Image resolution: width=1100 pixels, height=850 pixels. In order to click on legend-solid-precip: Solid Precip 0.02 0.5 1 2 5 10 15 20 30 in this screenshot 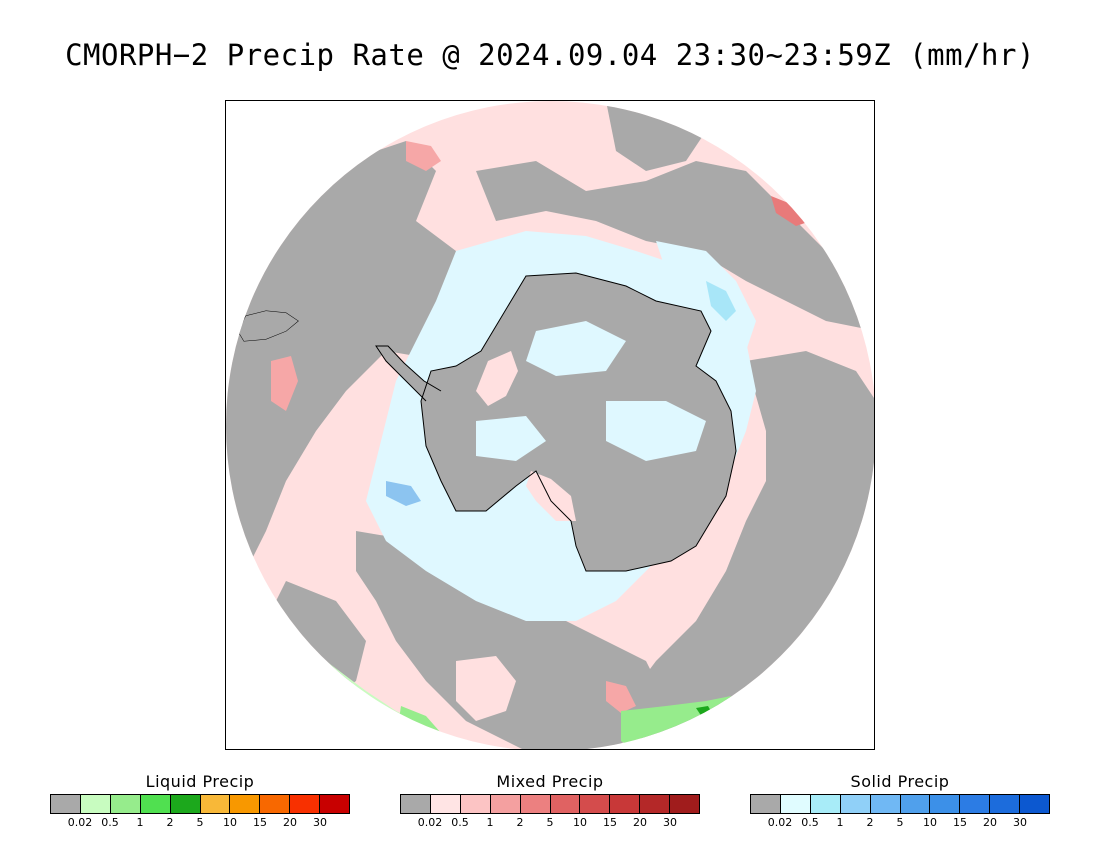, I will do `click(900, 801)`.